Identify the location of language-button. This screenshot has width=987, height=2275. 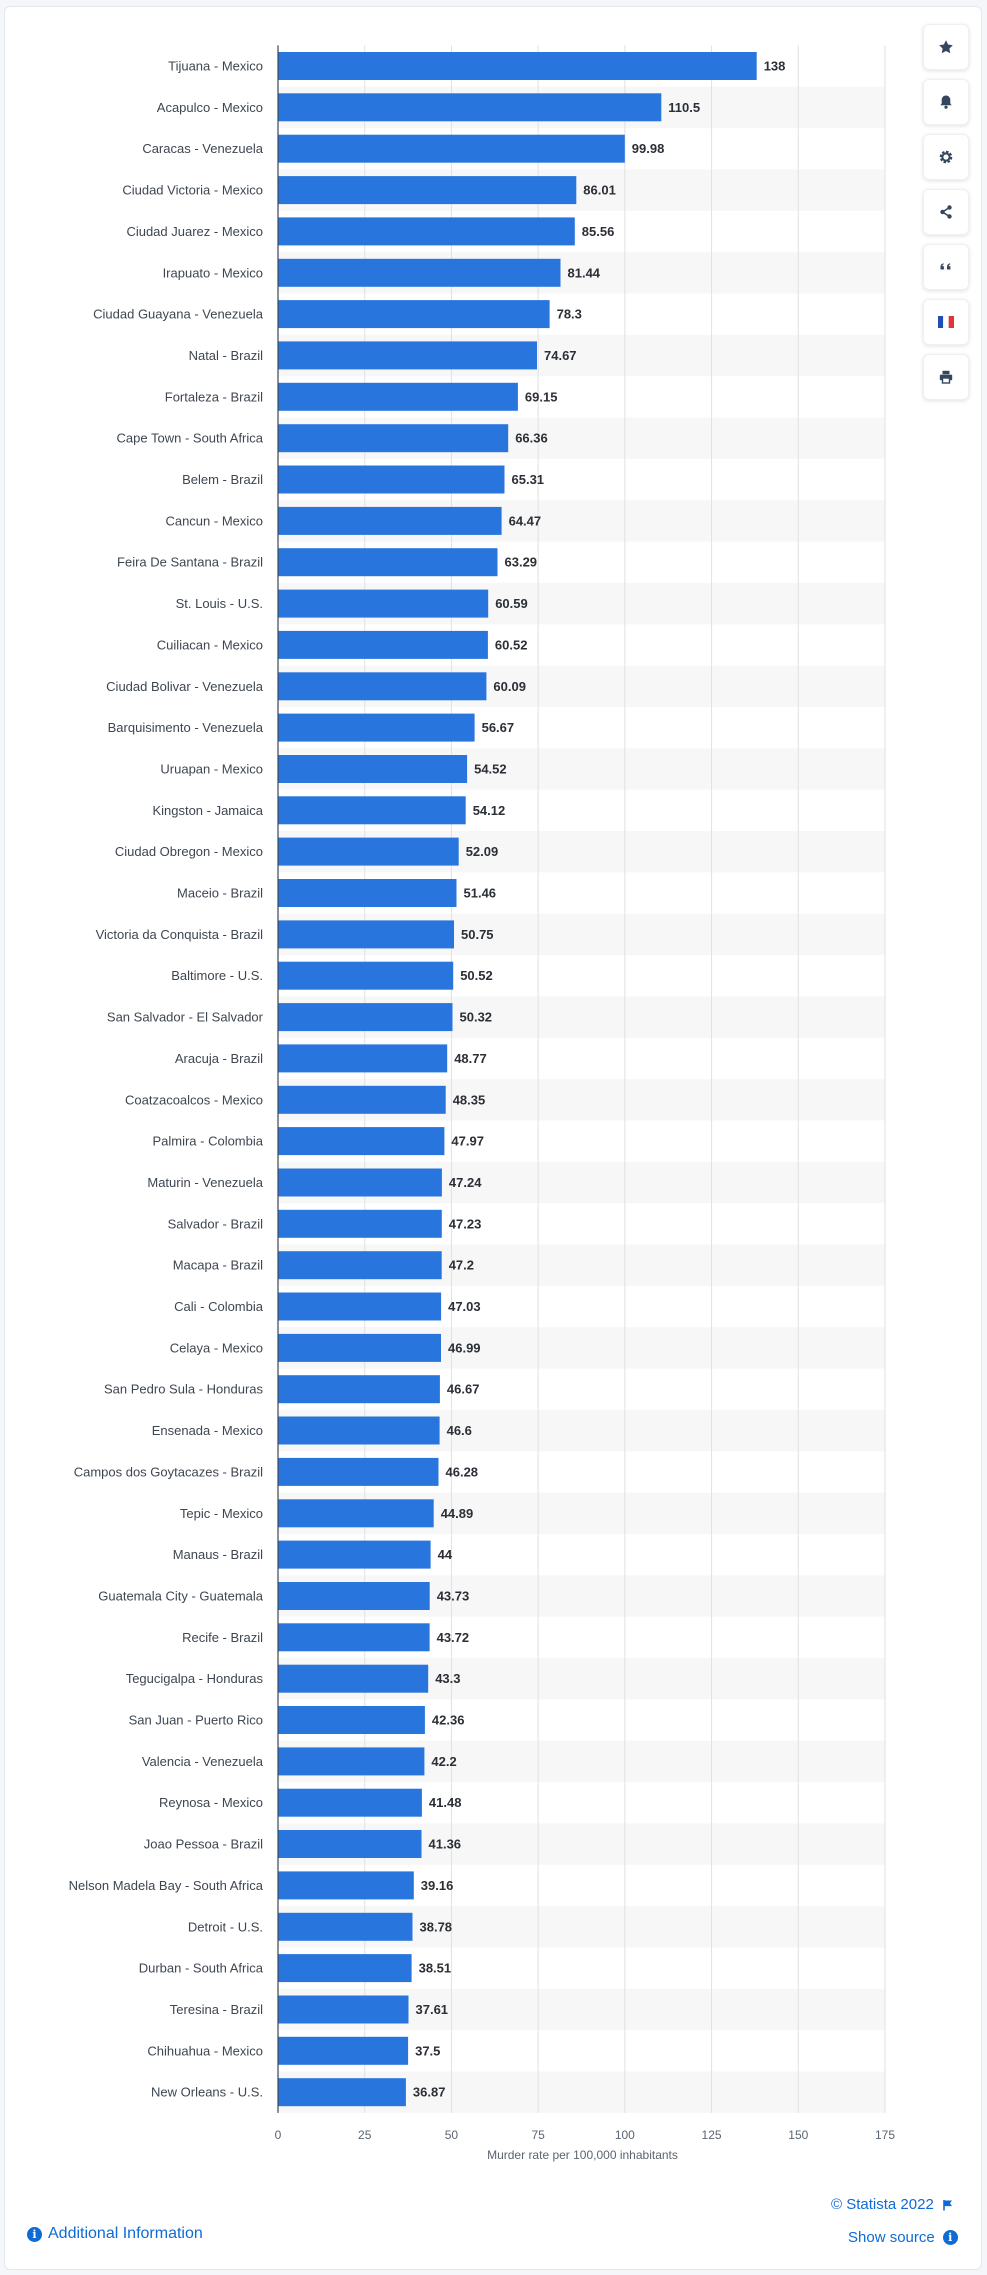
(946, 322).